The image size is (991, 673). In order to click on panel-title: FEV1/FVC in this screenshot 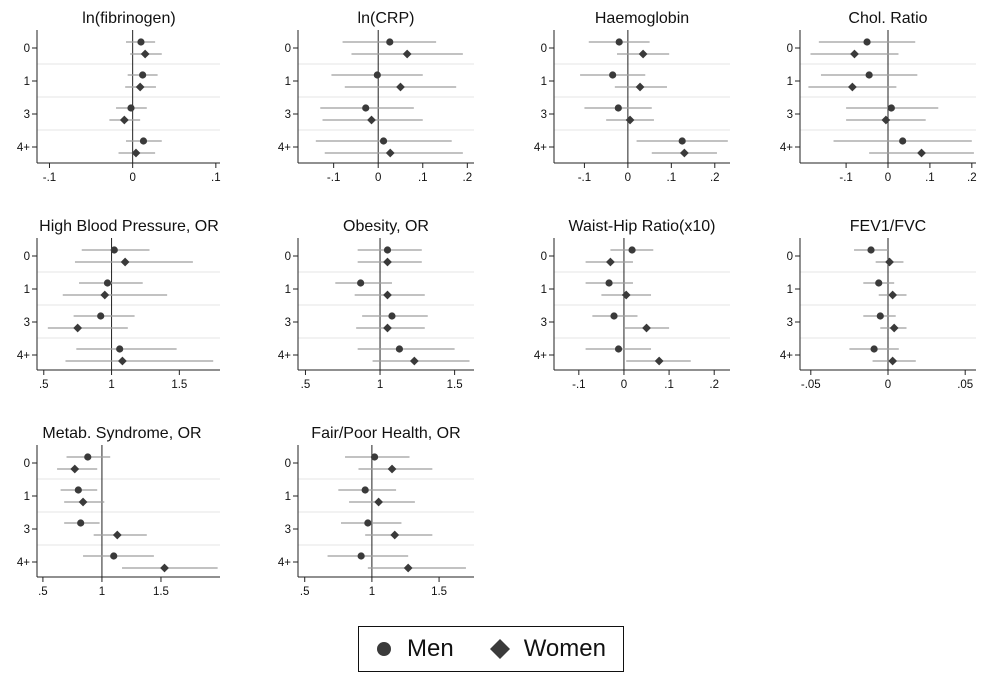, I will do `click(888, 226)`.